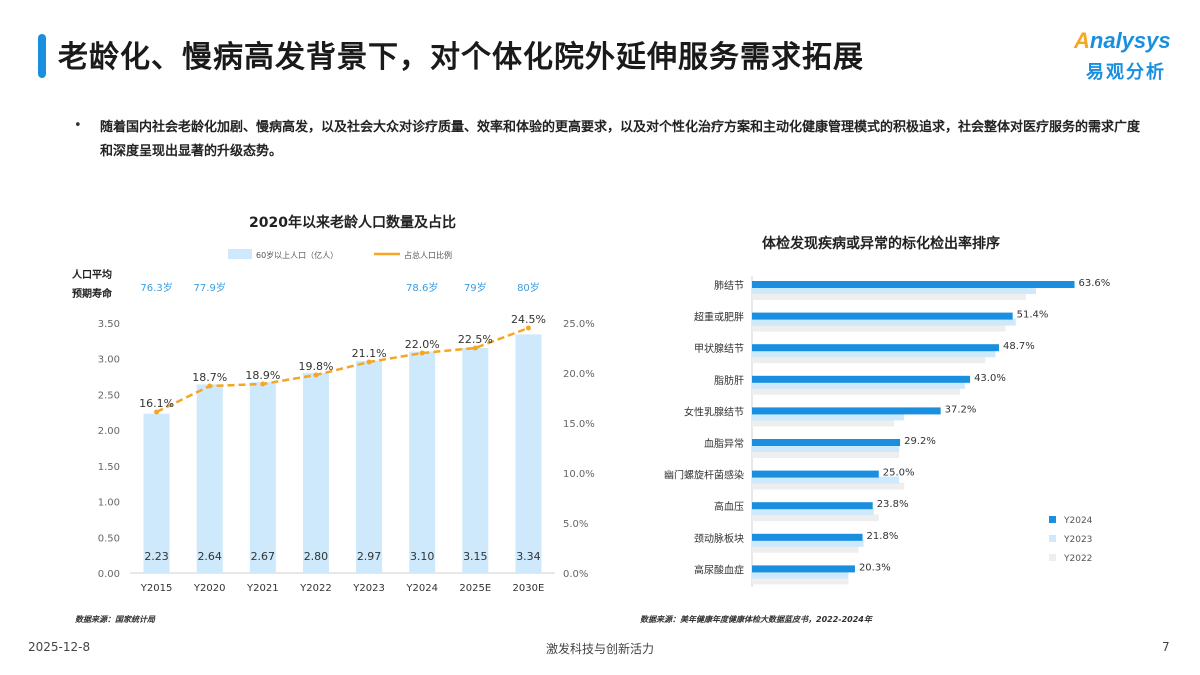  I want to click on x-axis-category: Y2021, so click(262, 588).